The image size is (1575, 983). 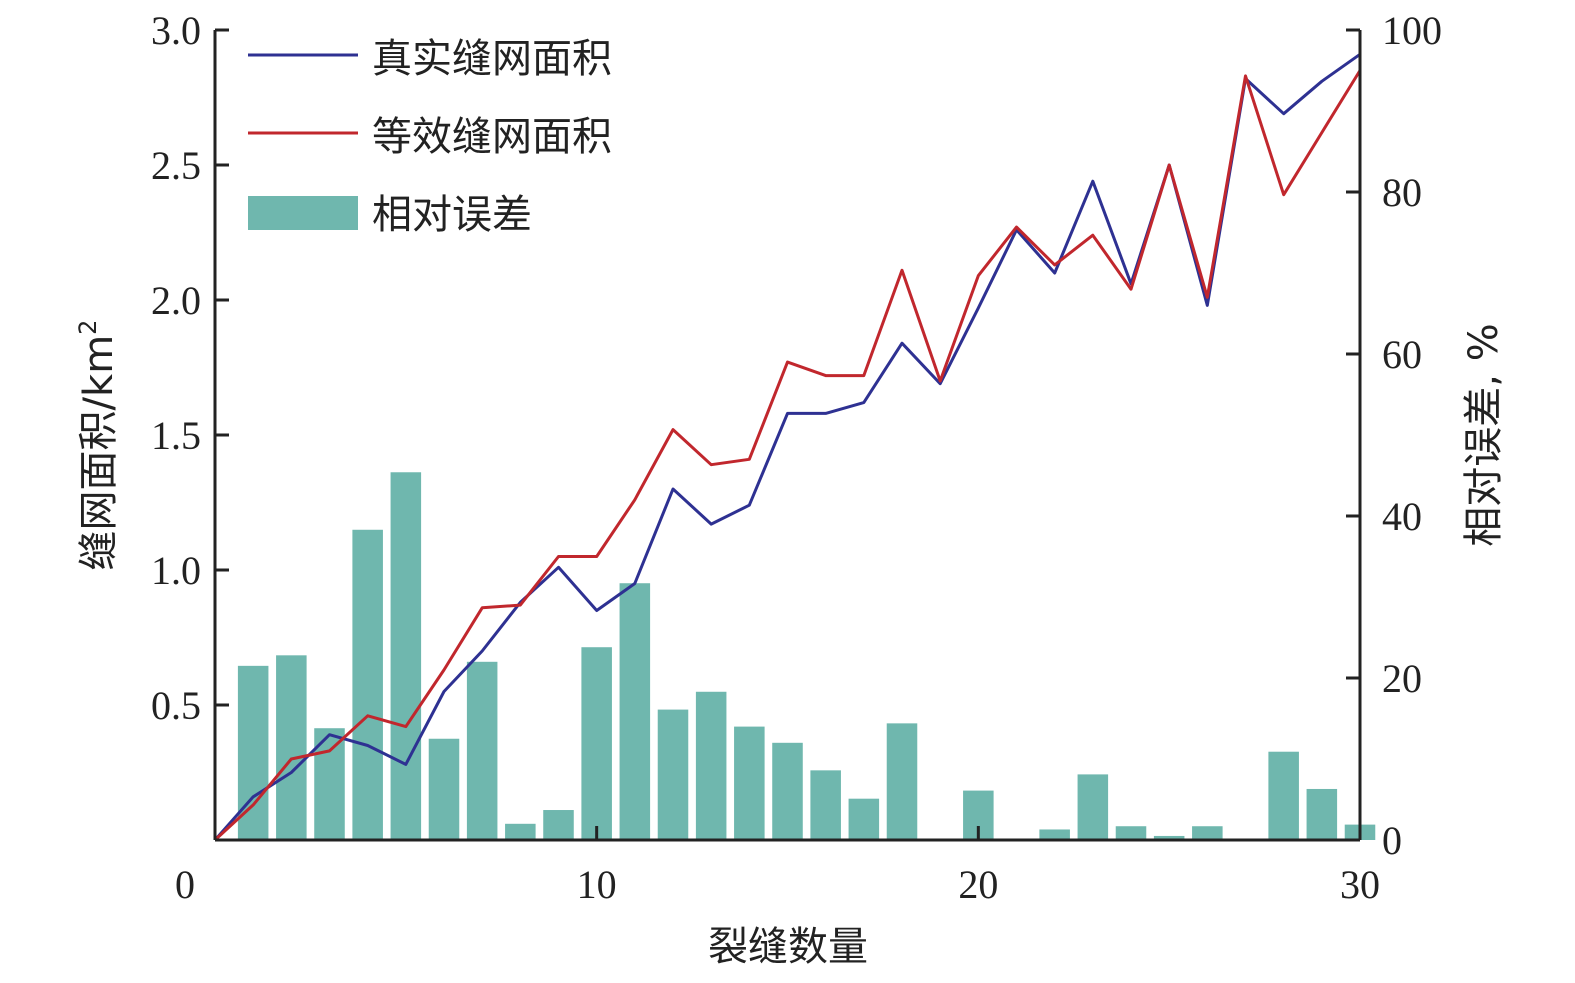 I want to click on y-left-tick-label: 0.5, so click(x=176, y=705).